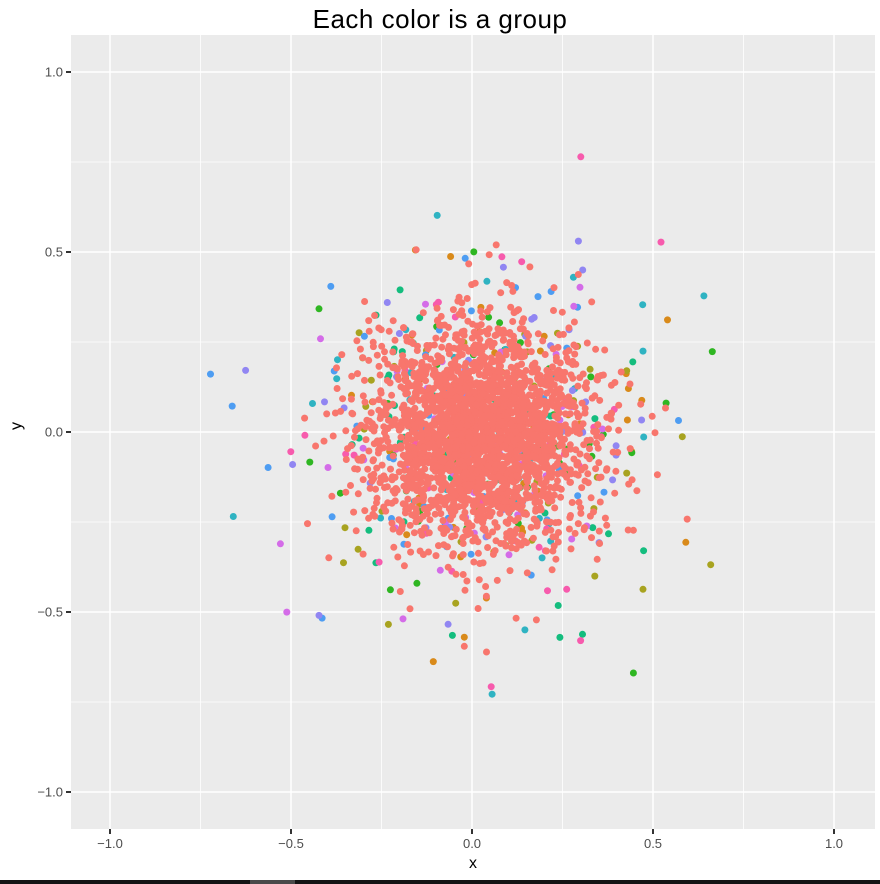 Image resolution: width=880 pixels, height=884 pixels. I want to click on x-tick-label: −0.5, so click(291, 843).